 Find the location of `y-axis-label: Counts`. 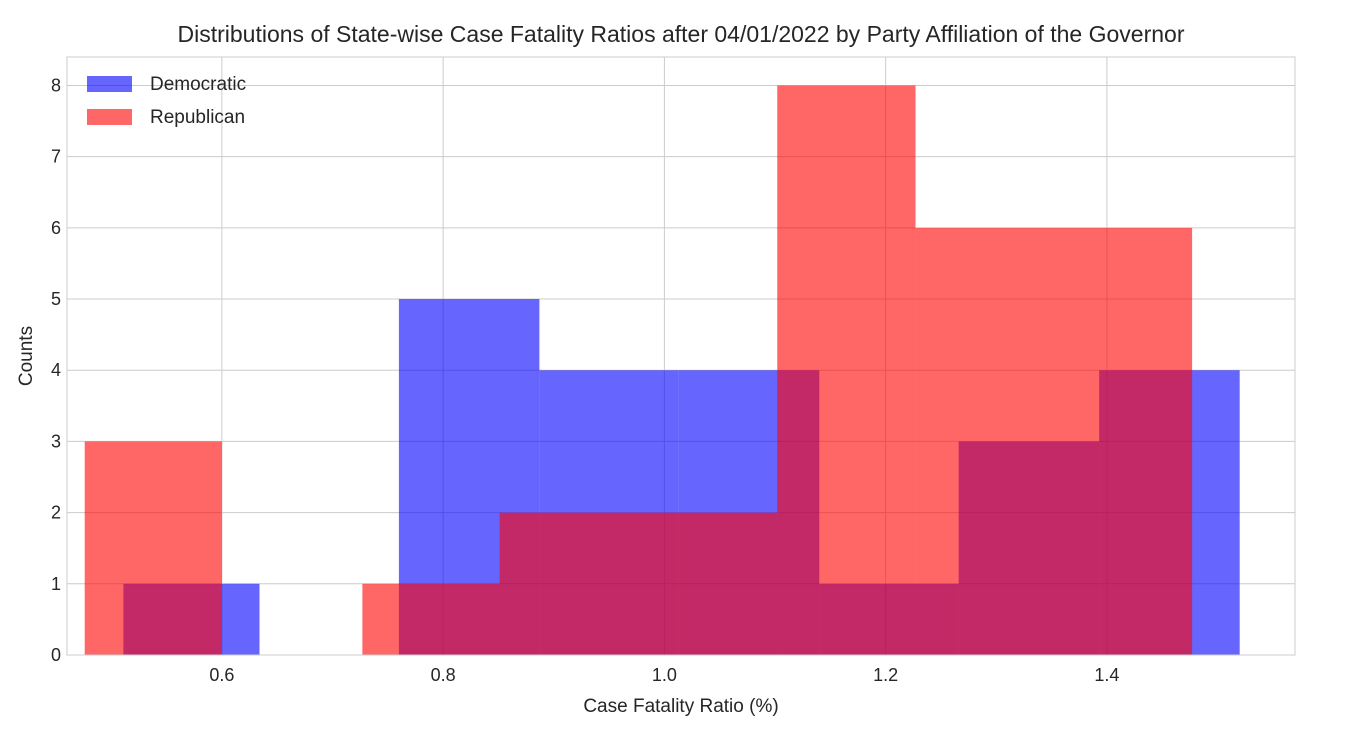

y-axis-label: Counts is located at coordinates (26, 356).